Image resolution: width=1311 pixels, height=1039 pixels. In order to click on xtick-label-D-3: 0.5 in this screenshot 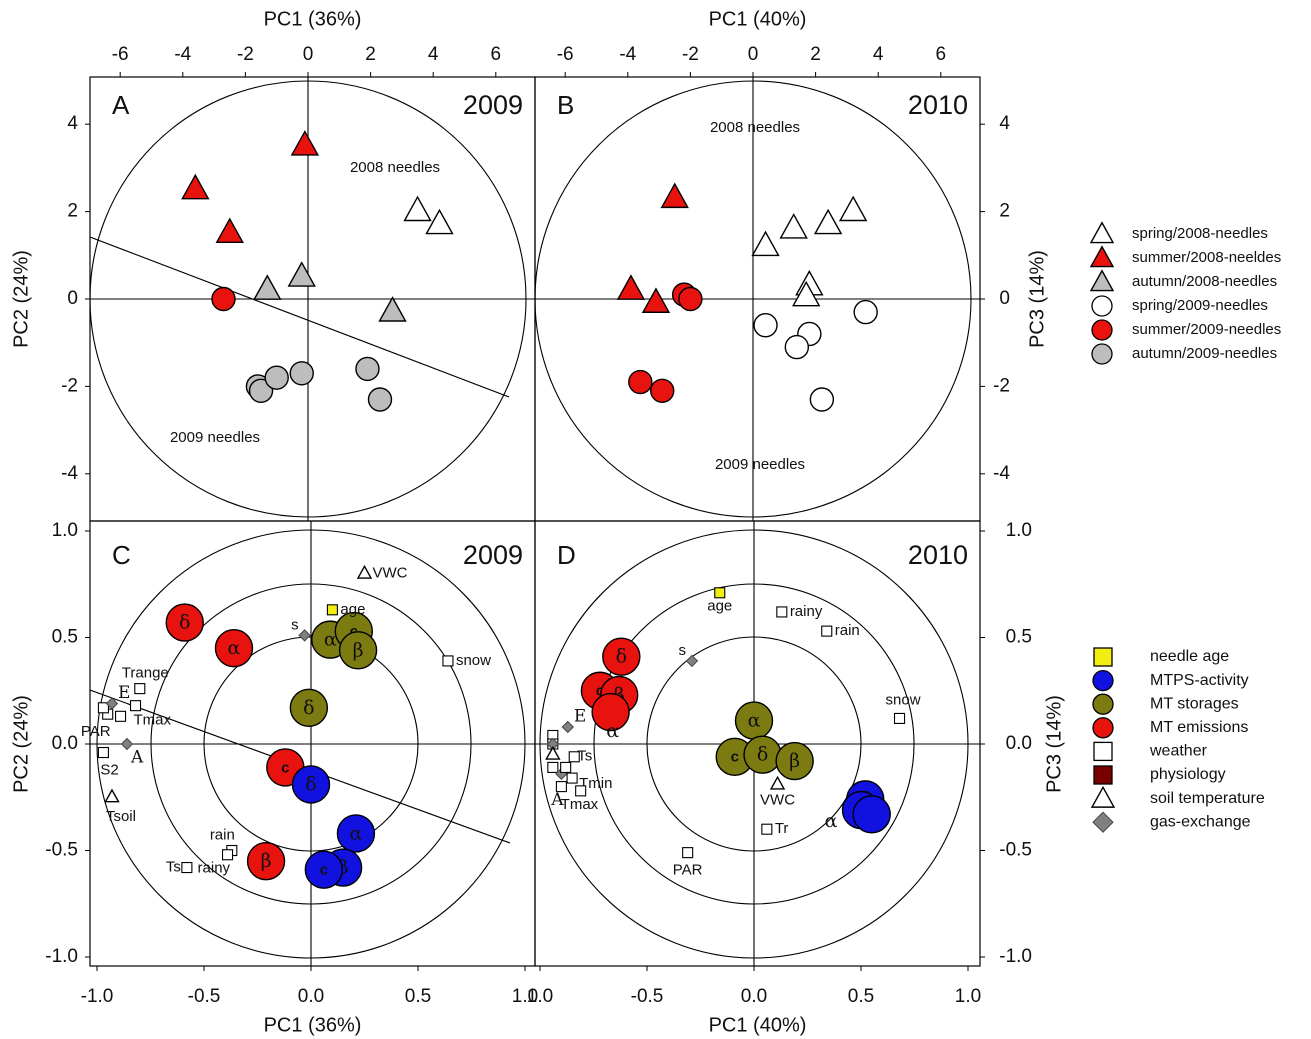, I will do `click(861, 996)`.